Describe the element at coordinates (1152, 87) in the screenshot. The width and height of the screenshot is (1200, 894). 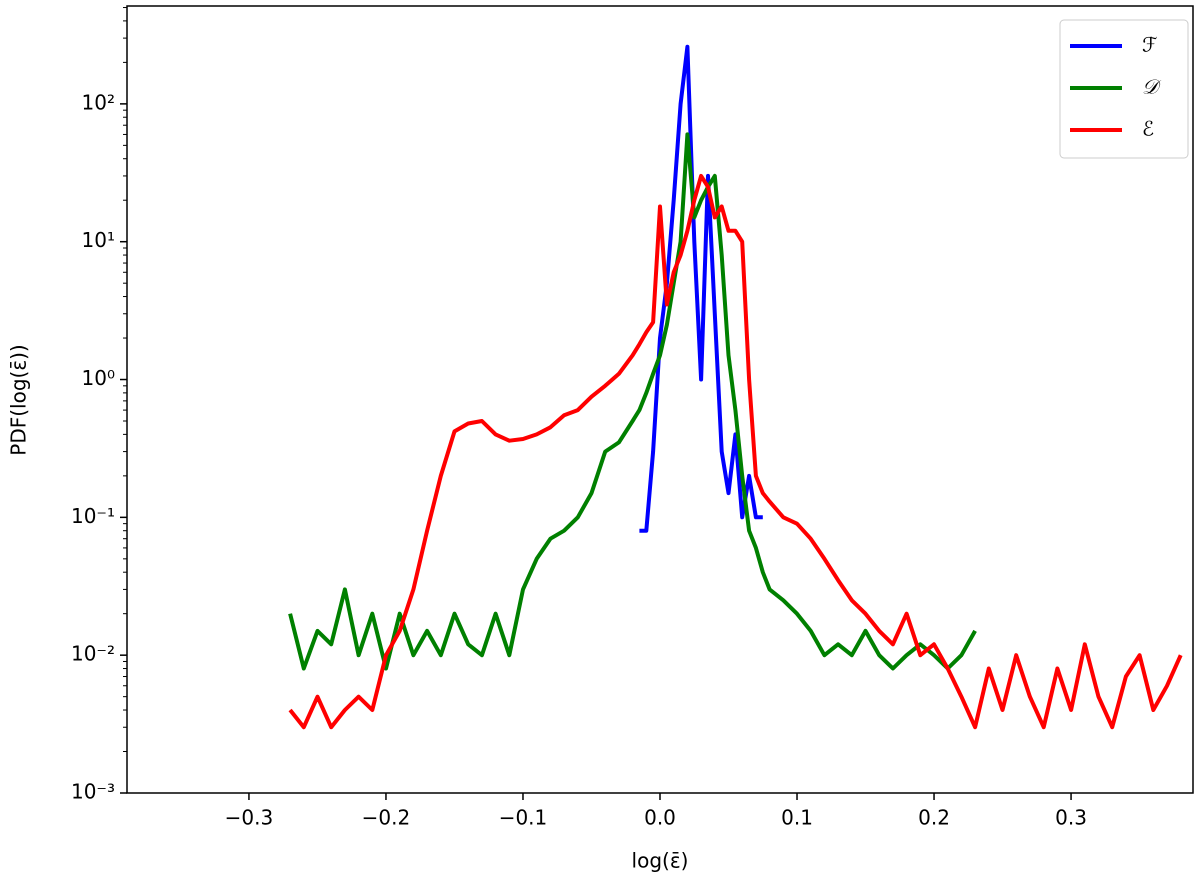
I see `legend-label: 𝒟` at that location.